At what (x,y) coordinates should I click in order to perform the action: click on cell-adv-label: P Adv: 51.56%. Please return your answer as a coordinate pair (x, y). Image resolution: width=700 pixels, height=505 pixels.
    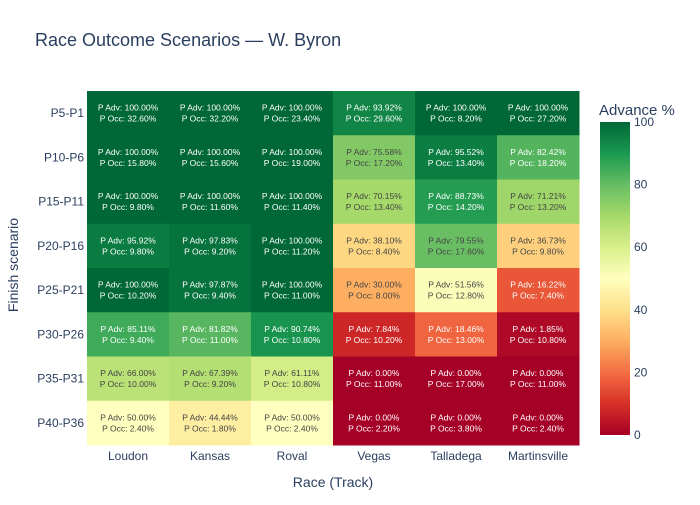
    Looking at the image, I should click on (456, 285).